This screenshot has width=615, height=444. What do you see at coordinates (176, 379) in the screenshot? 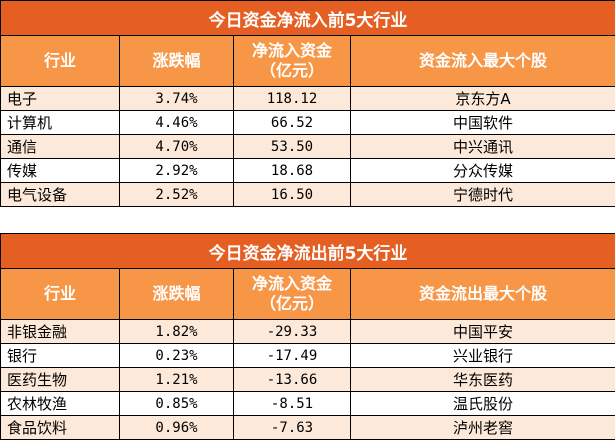
I see `change-cell: 1.21%` at bounding box center [176, 379].